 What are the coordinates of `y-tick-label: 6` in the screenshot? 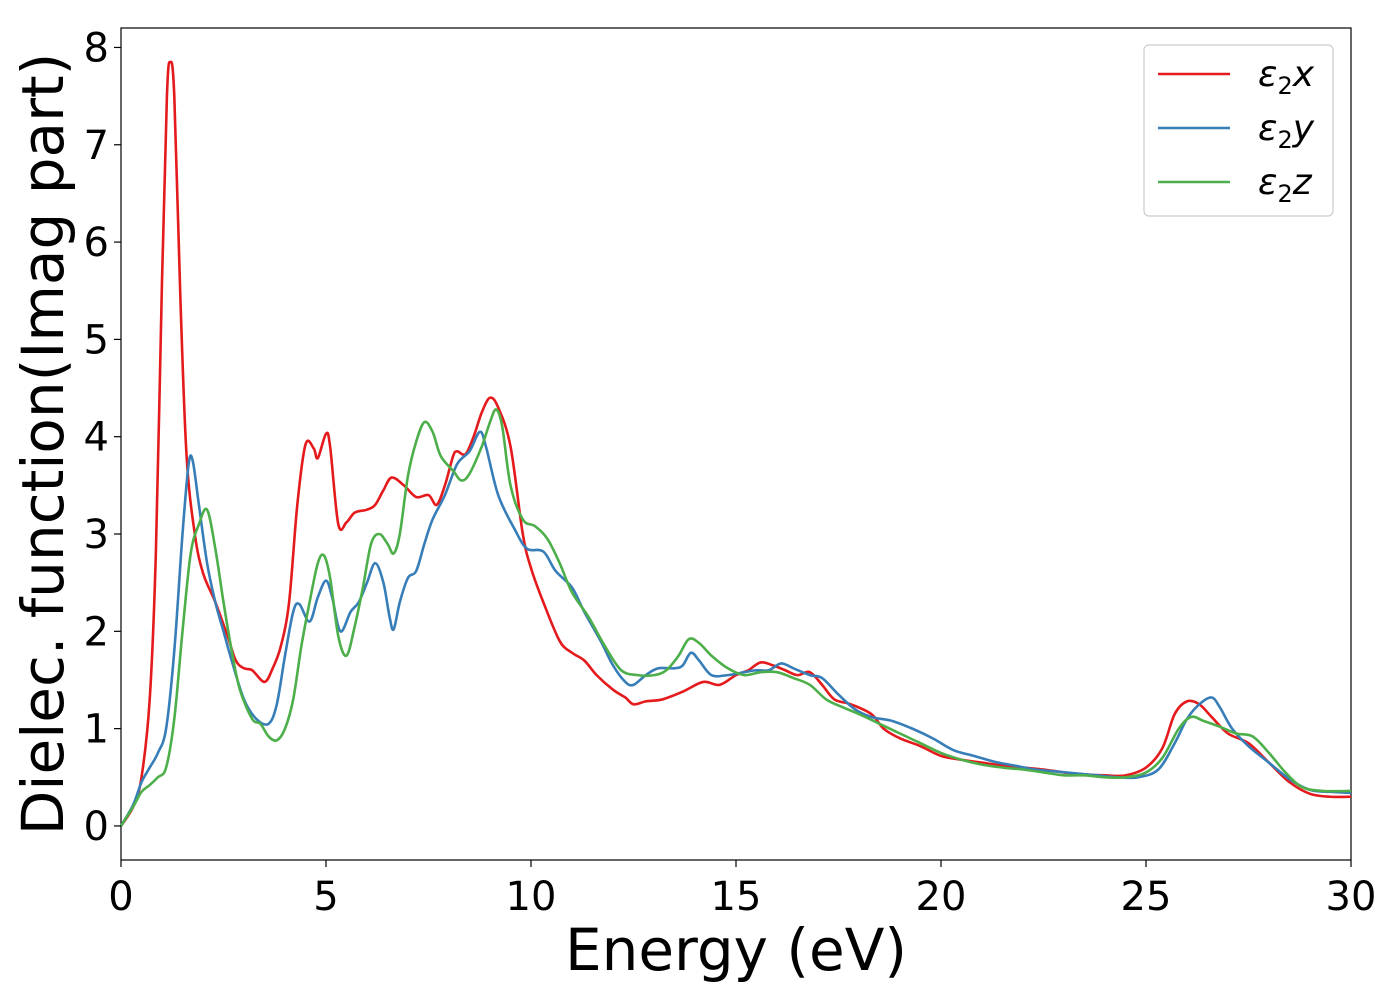 It's located at (96, 243).